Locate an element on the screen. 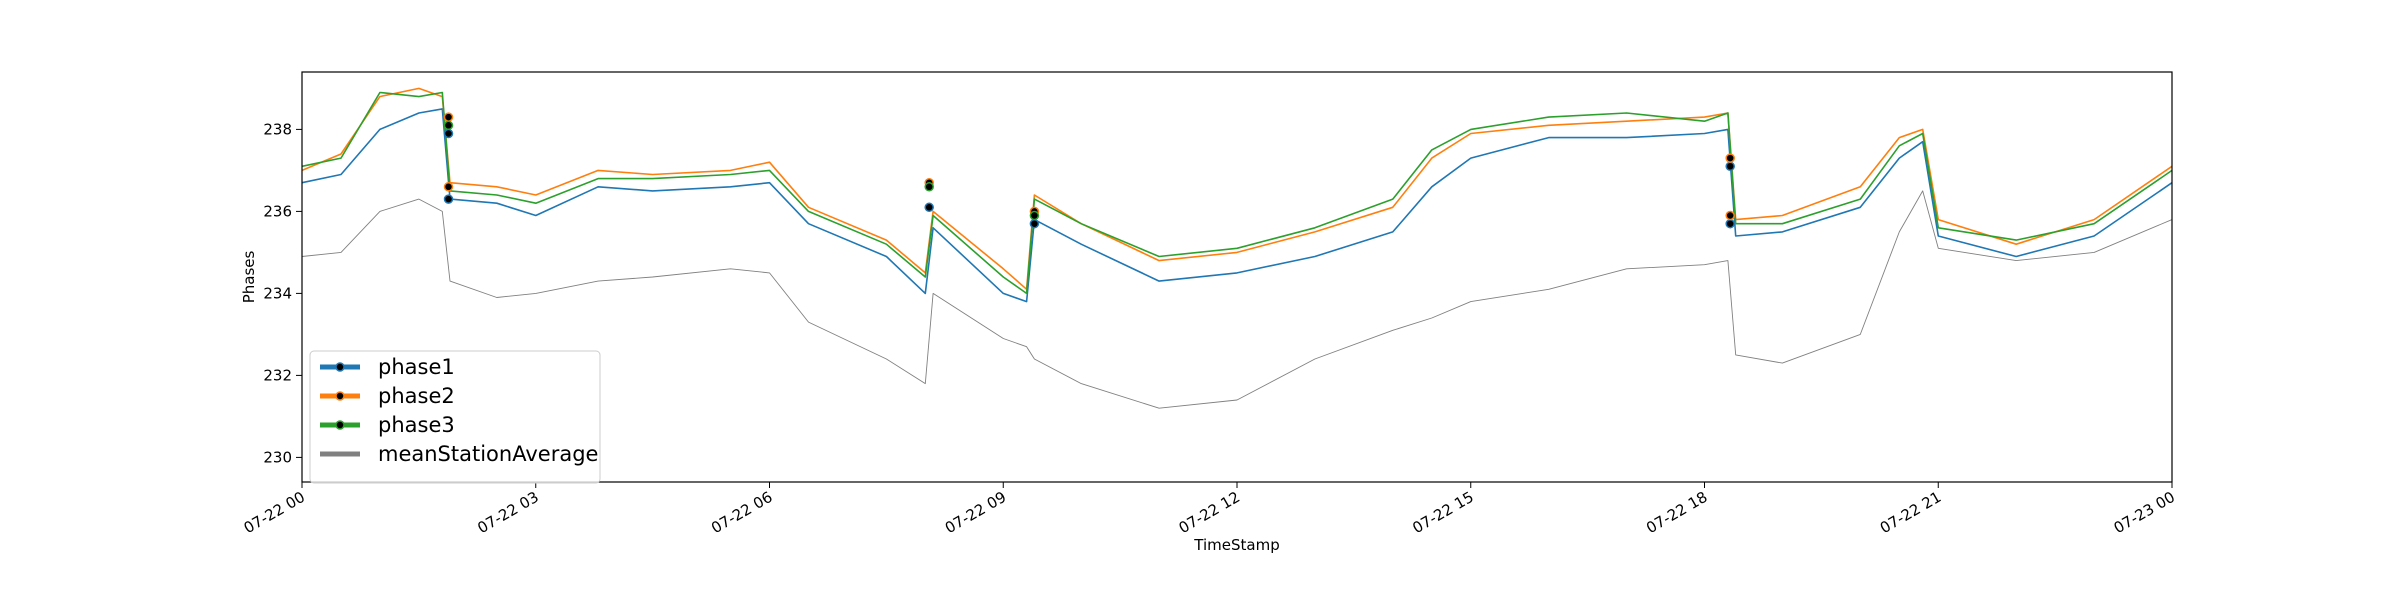 The width and height of the screenshot is (2400, 600). y-axis: 230 232 234 236 238 is located at coordinates (282, 293).